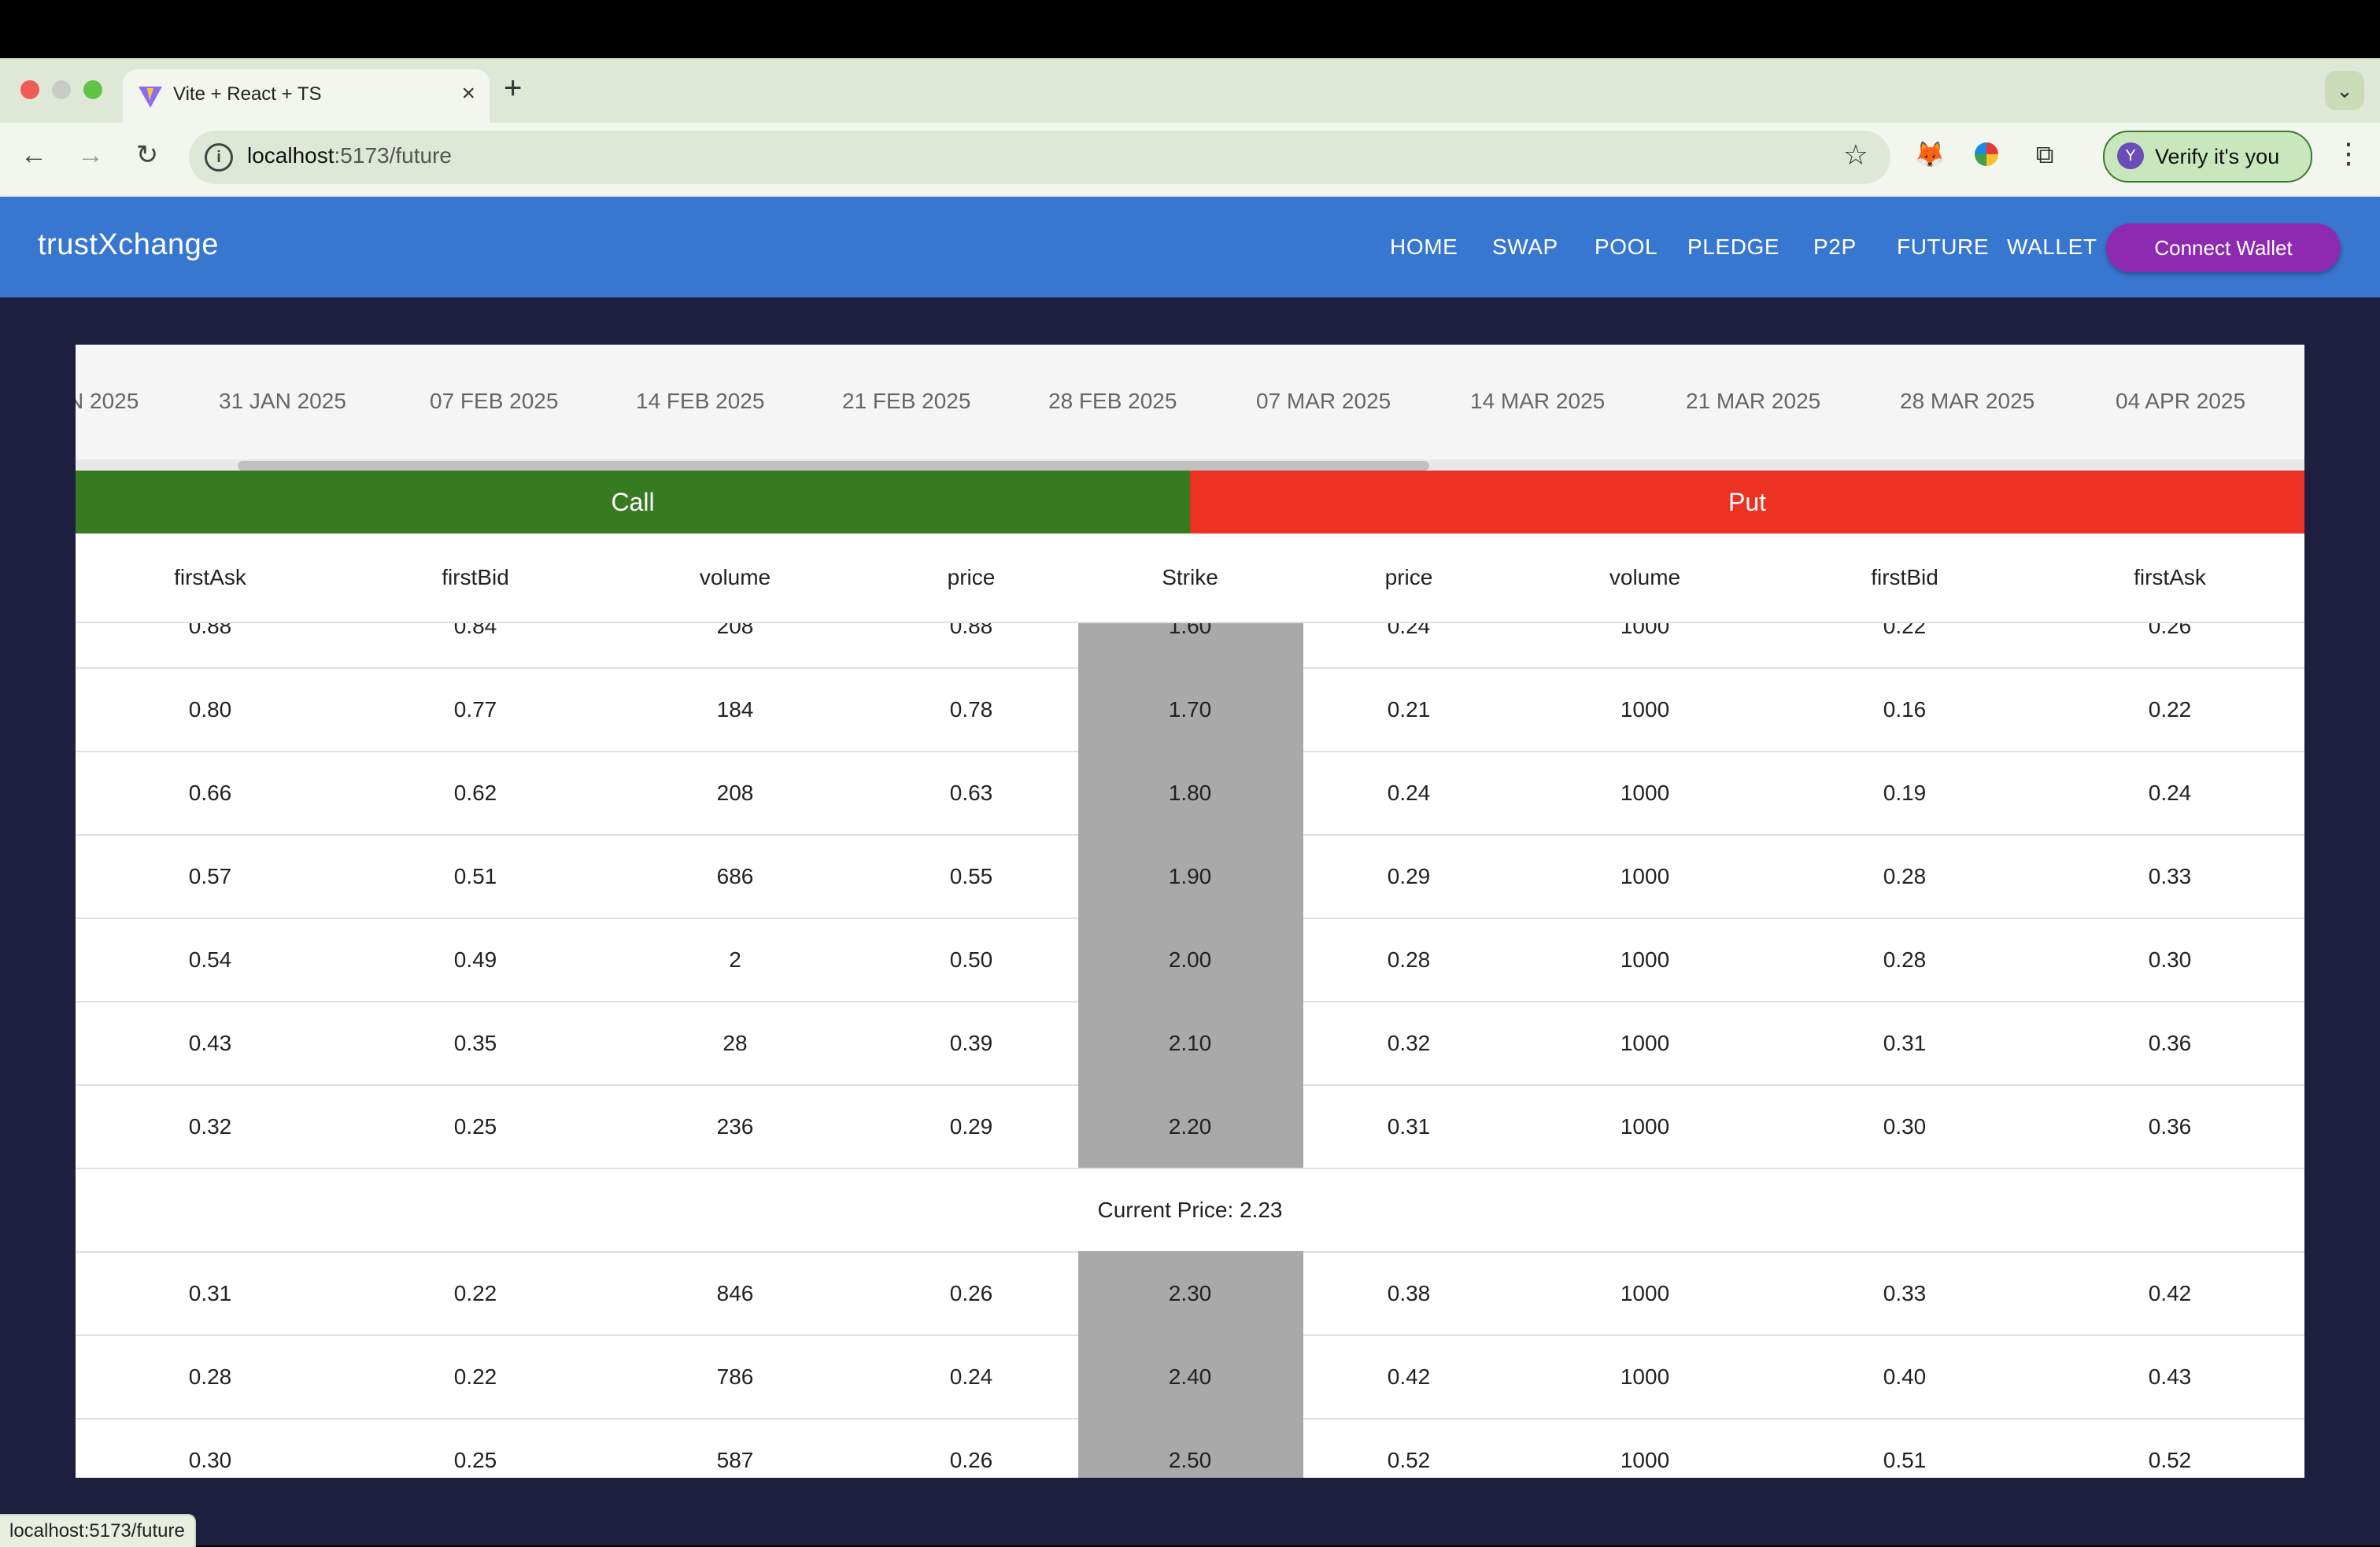  Describe the element at coordinates (1190, 959) in the screenshot. I see `table-row: 0.54 0.49 2 0.50 2.00 0.28 1000 0.28 0.30` at that location.